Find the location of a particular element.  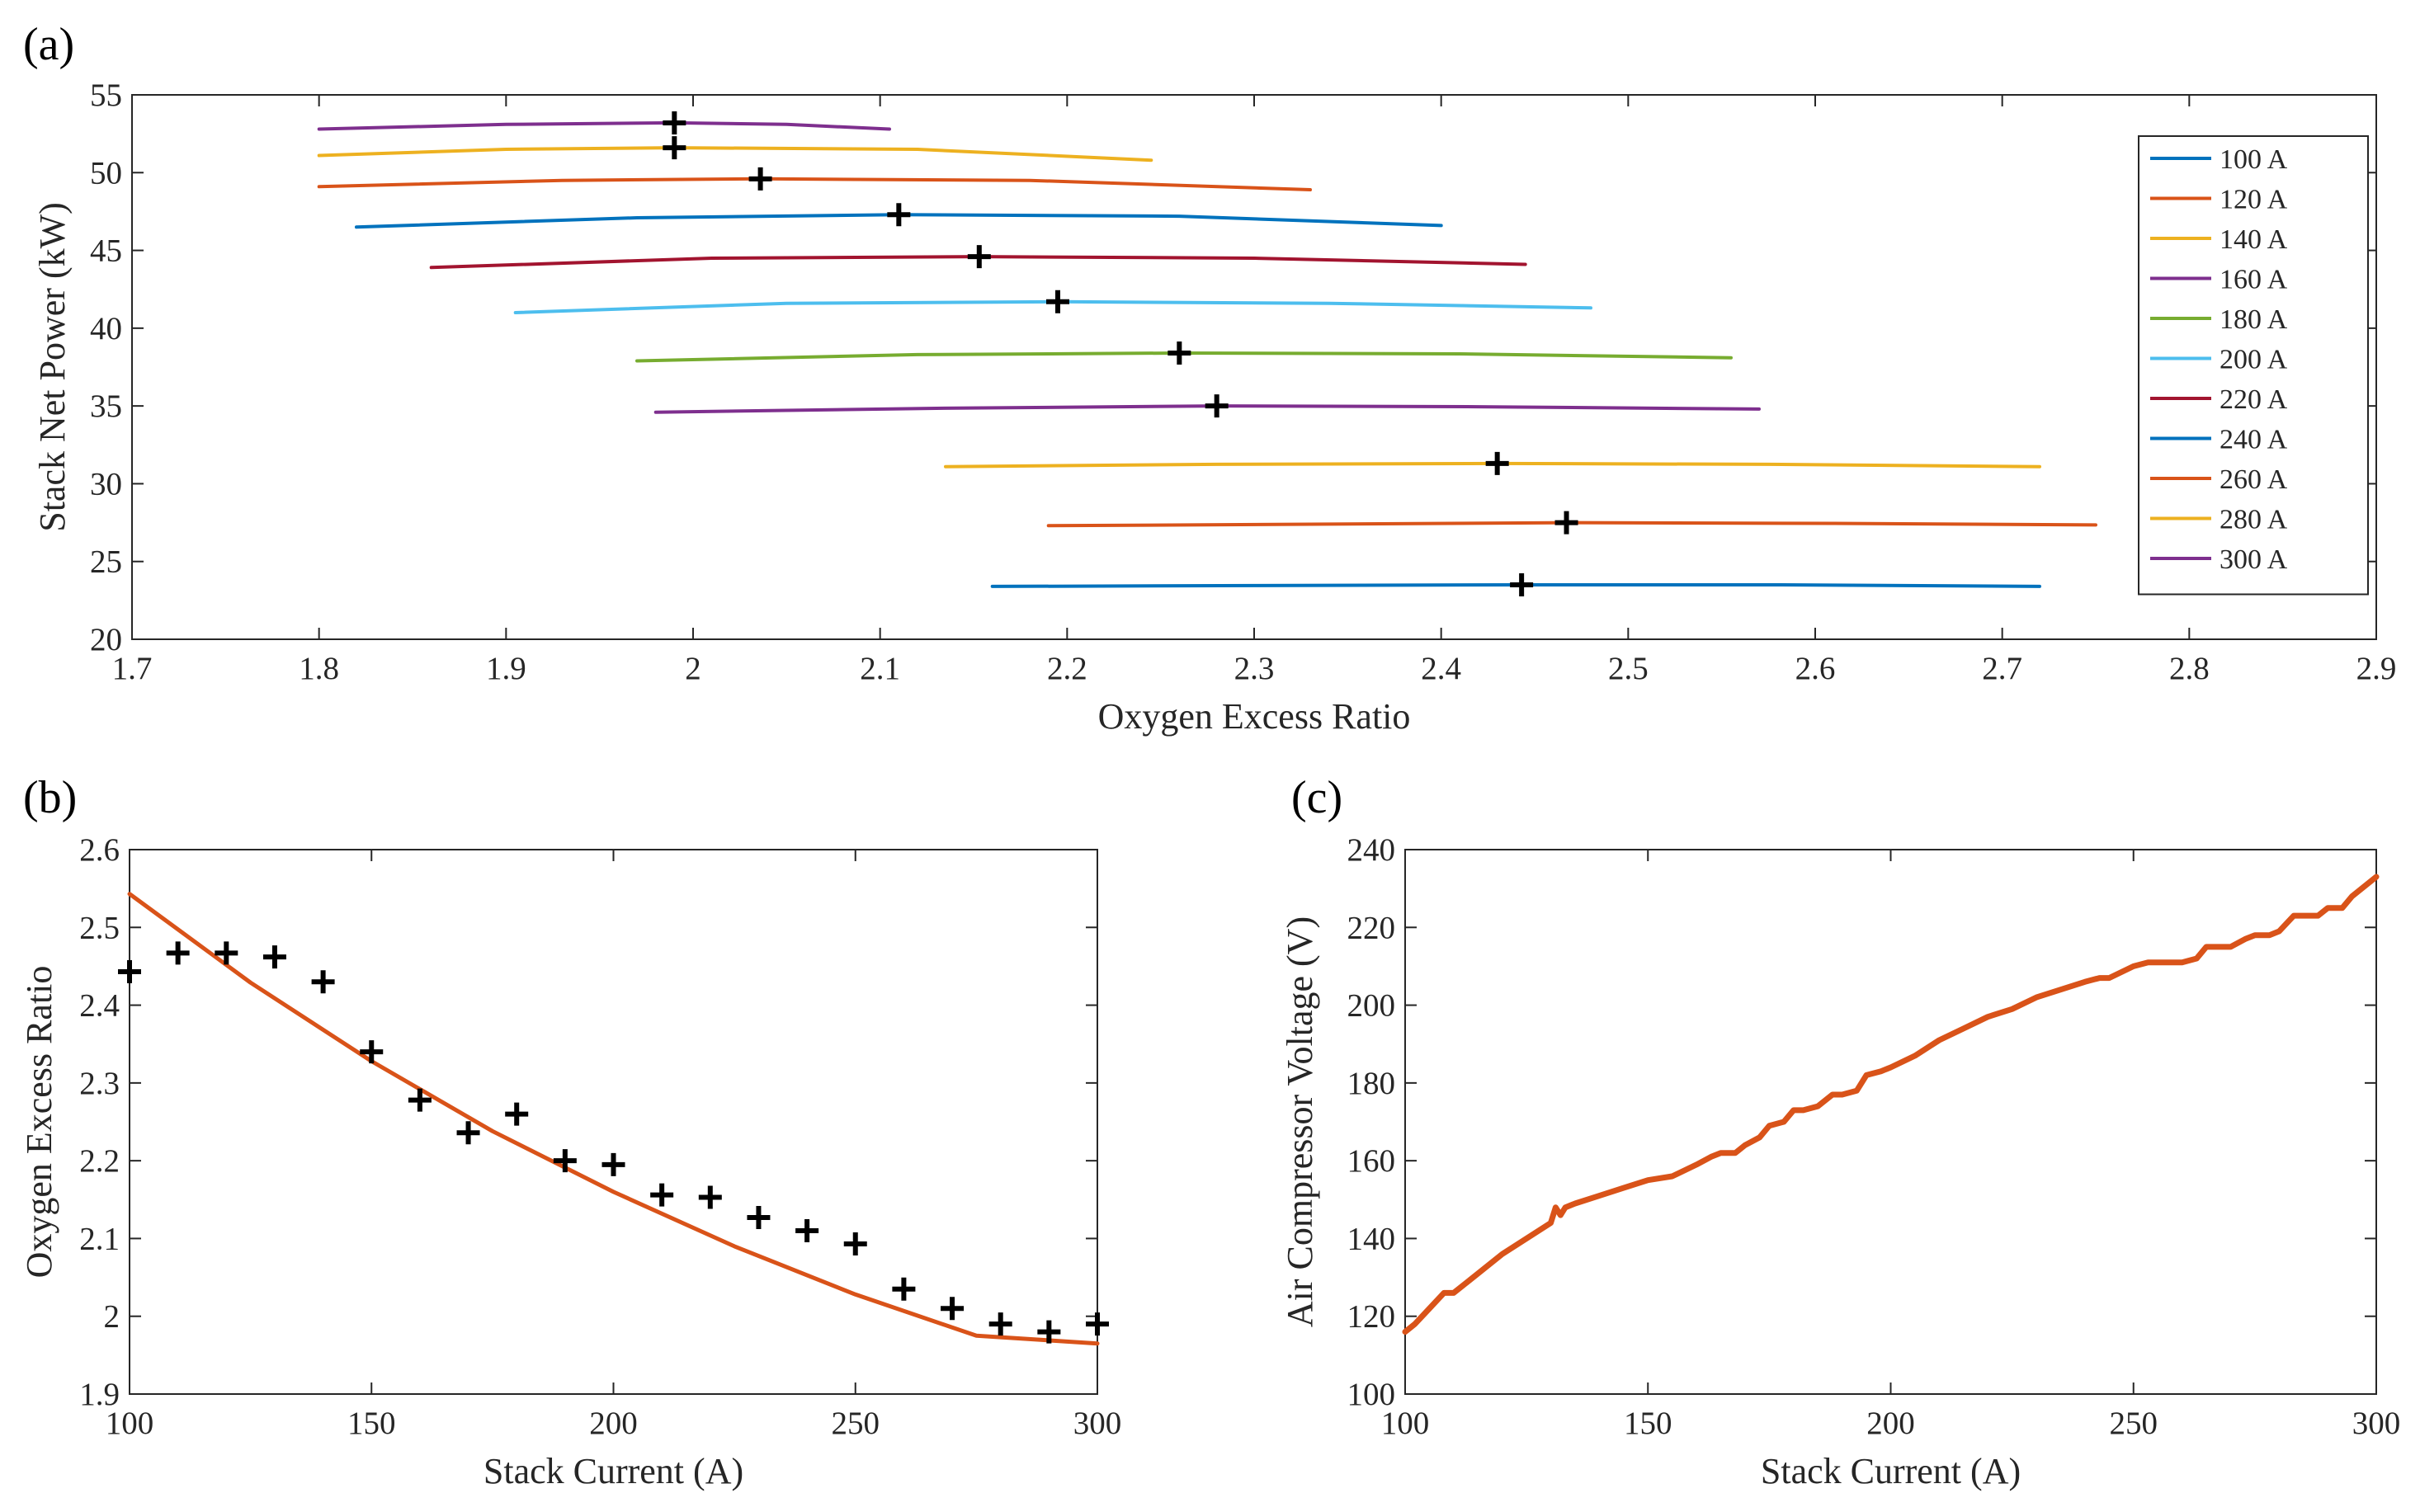

legend-entry: 160 A is located at coordinates (2254, 280).